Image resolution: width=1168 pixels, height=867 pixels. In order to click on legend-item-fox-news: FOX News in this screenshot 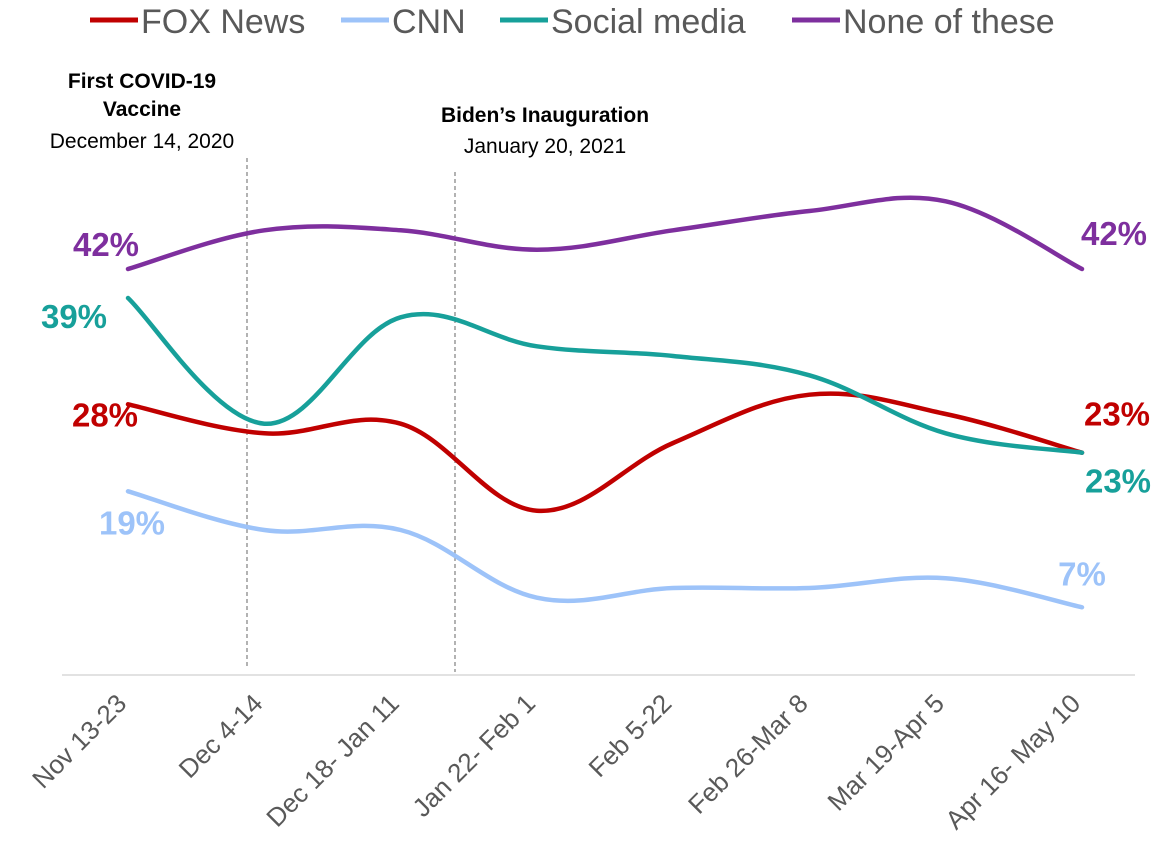, I will do `click(197, 22)`.